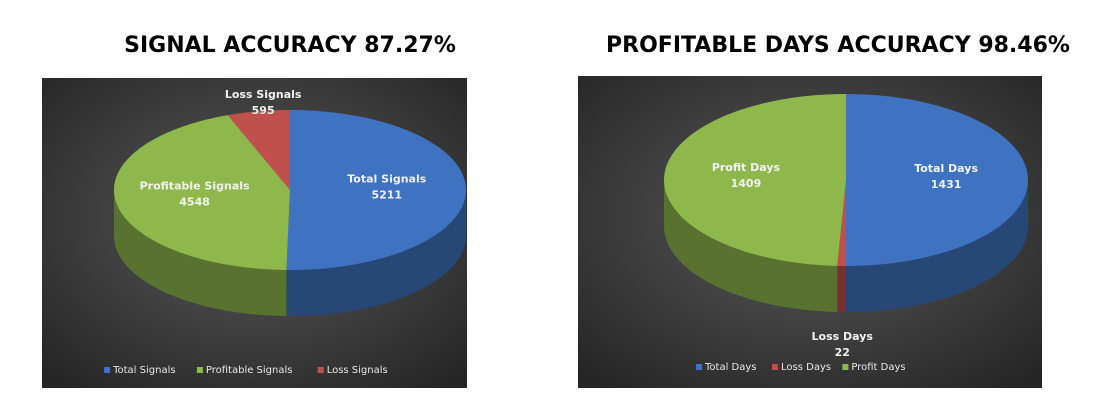 Image resolution: width=1119 pixels, height=400 pixels. Describe the element at coordinates (838, 45) in the screenshot. I see `chart-title: PROFITABLE DAYS ACCURACY 98.46%` at that location.